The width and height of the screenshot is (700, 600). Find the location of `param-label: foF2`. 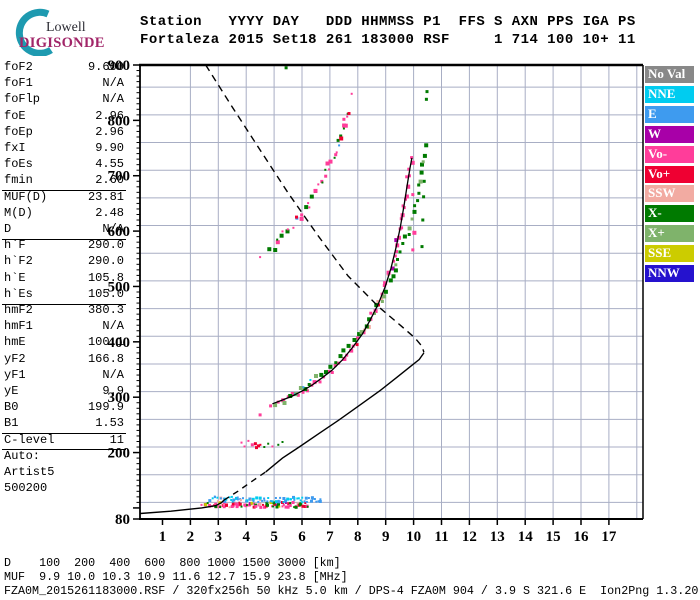

param-label: foF2 is located at coordinates (18, 67).